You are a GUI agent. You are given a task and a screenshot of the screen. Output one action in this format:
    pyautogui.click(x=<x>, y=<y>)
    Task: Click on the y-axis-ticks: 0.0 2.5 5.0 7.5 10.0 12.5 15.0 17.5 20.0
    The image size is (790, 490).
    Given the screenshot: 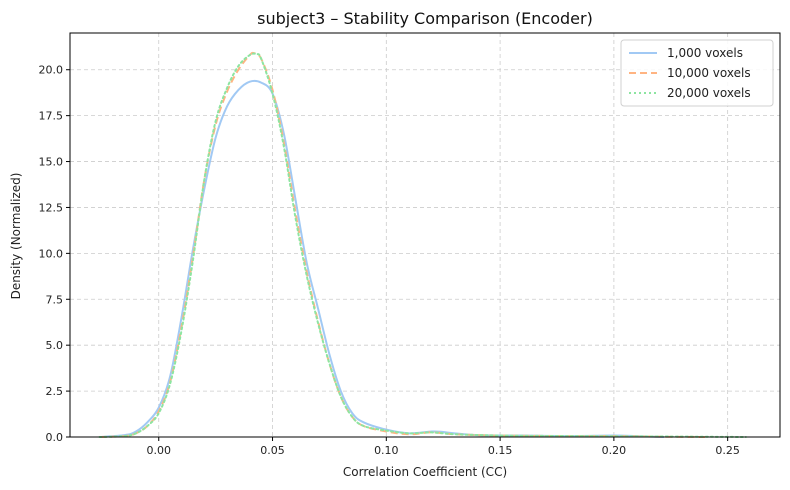 What is the action you would take?
    pyautogui.click(x=54, y=254)
    